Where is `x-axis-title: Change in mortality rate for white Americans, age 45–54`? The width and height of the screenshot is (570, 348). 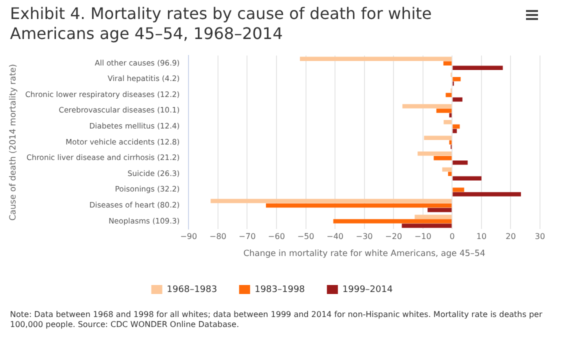 x-axis-title: Change in mortality rate for white Americans, age 45–54 is located at coordinates (364, 254).